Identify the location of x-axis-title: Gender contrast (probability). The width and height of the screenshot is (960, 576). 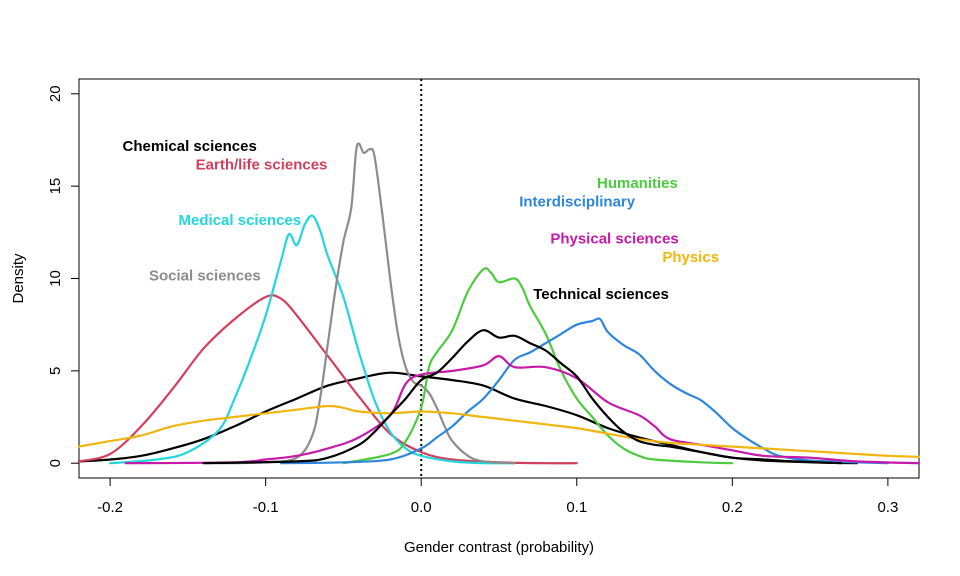
(499, 547).